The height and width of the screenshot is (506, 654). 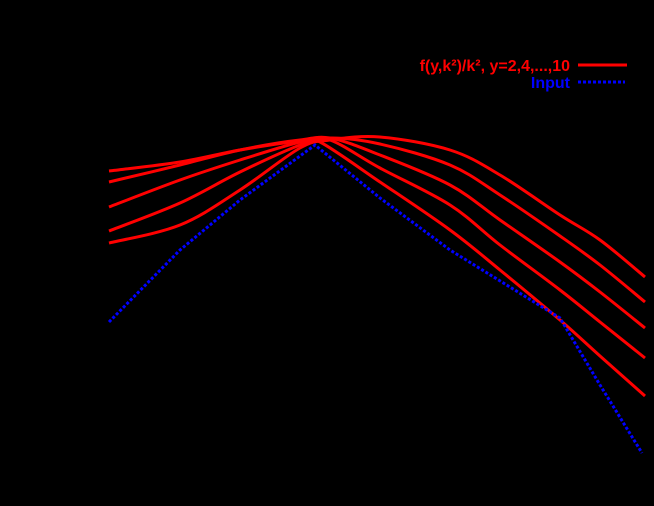 What do you see at coordinates (495, 66) in the screenshot?
I see `legend-label-f: f(y,k²)/k², y=2,4,...,10` at bounding box center [495, 66].